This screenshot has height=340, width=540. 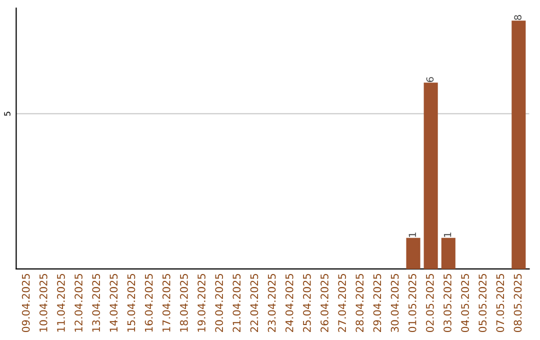 What do you see at coordinates (482, 303) in the screenshot?
I see `x-tick-label: 05.05.2025` at bounding box center [482, 303].